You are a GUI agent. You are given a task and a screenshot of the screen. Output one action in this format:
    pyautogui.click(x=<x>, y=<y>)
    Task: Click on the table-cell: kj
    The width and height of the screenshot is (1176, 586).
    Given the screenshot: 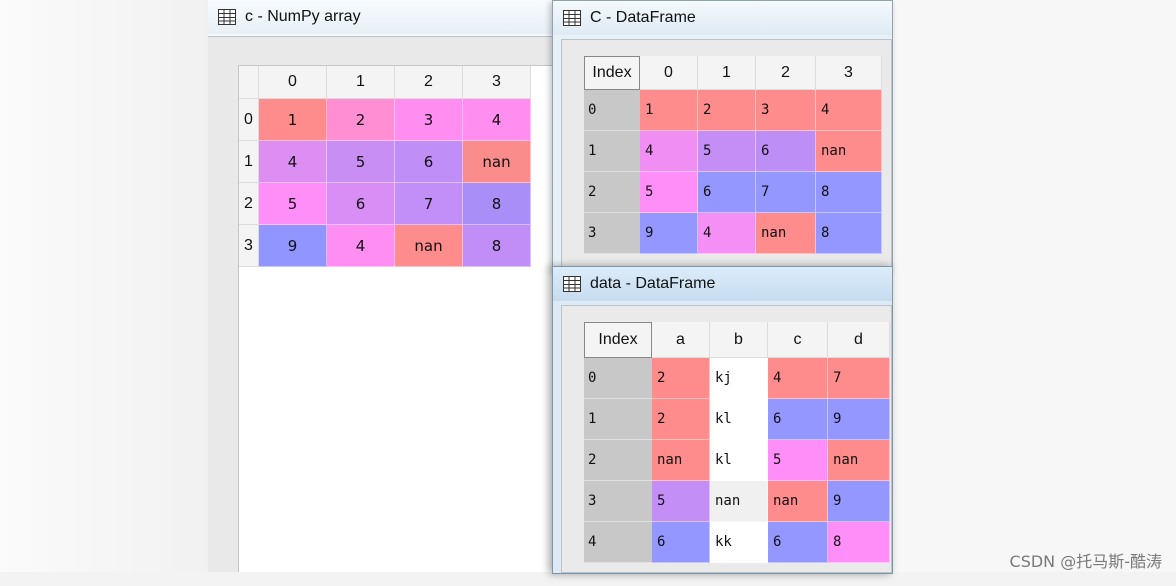 What is the action you would take?
    pyautogui.click(x=739, y=378)
    